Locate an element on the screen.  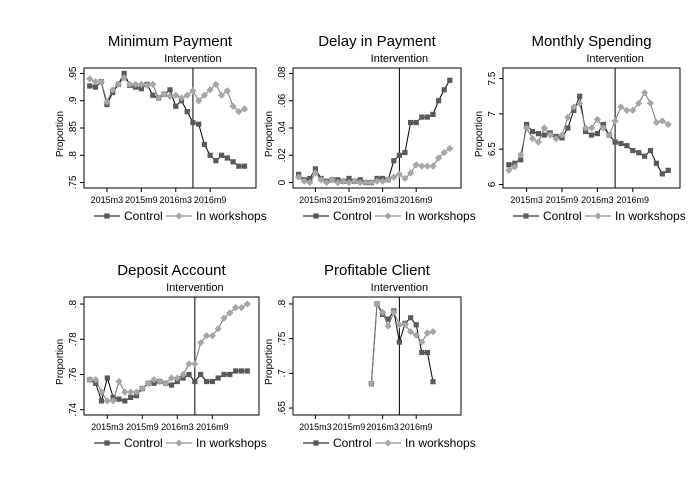
chart-title: Delay in Payment is located at coordinates (377, 41).